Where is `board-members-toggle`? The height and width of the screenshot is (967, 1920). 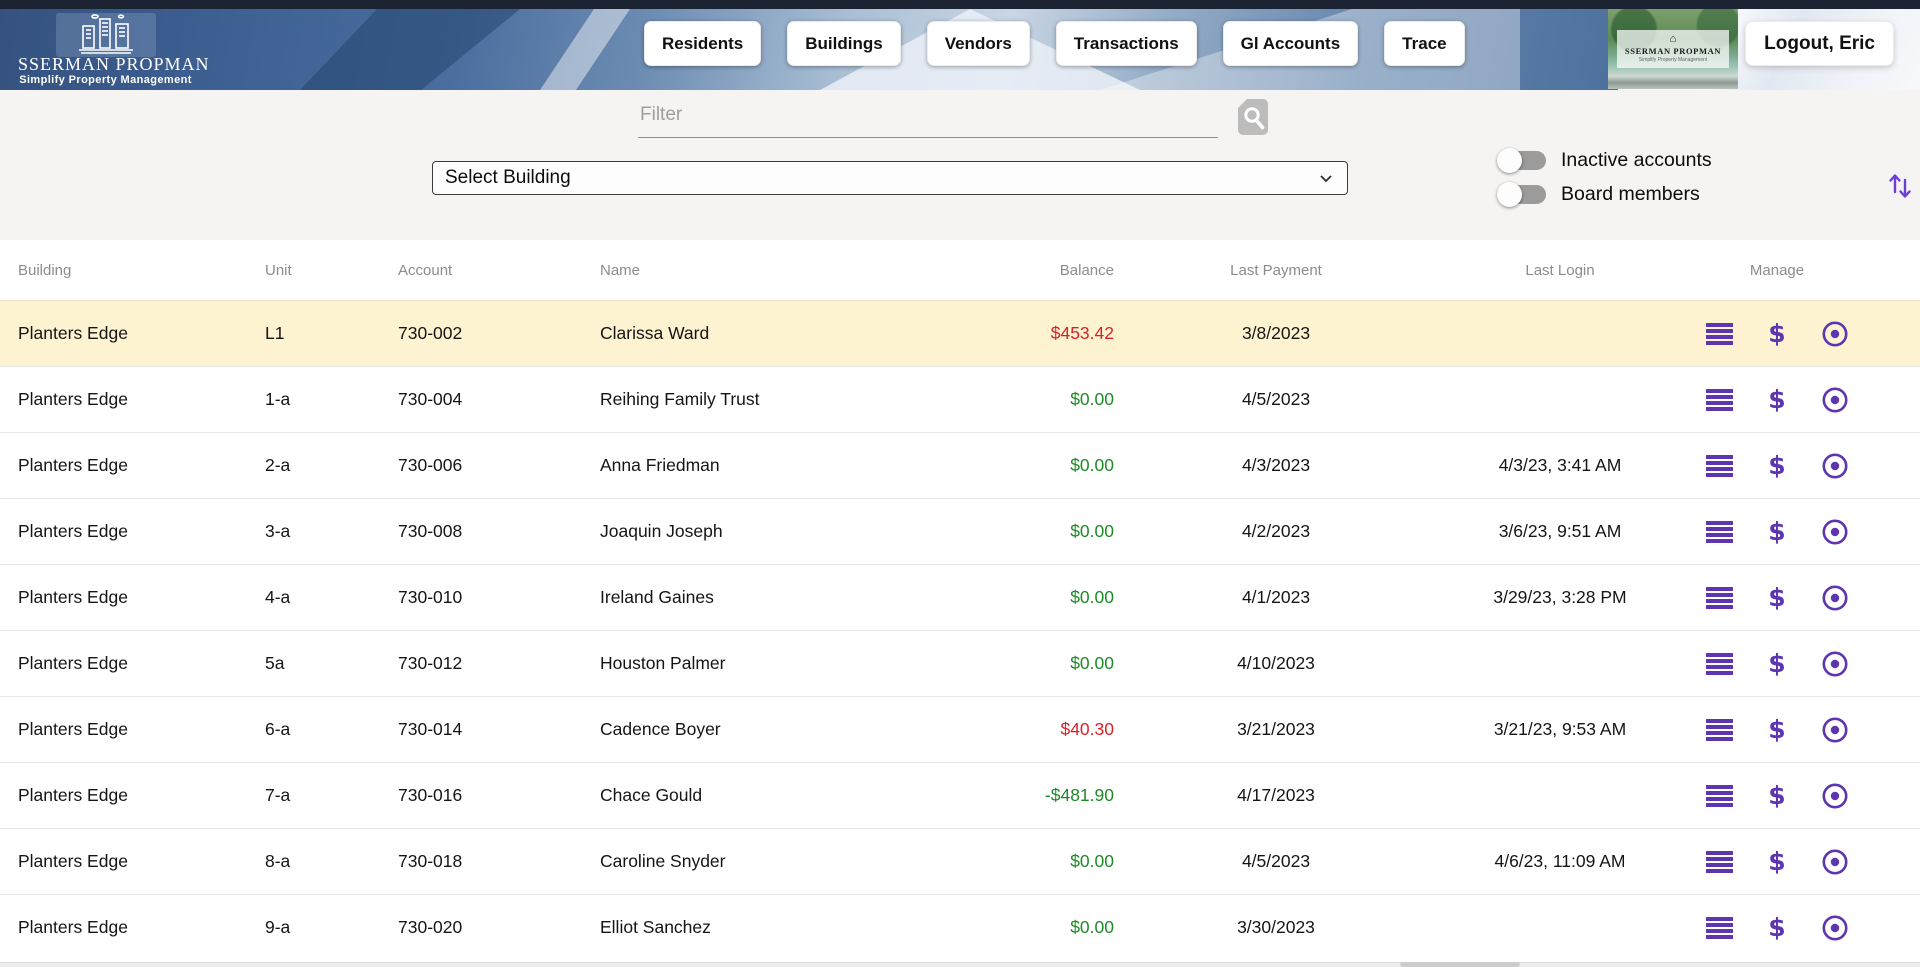 board-members-toggle is located at coordinates (1522, 194).